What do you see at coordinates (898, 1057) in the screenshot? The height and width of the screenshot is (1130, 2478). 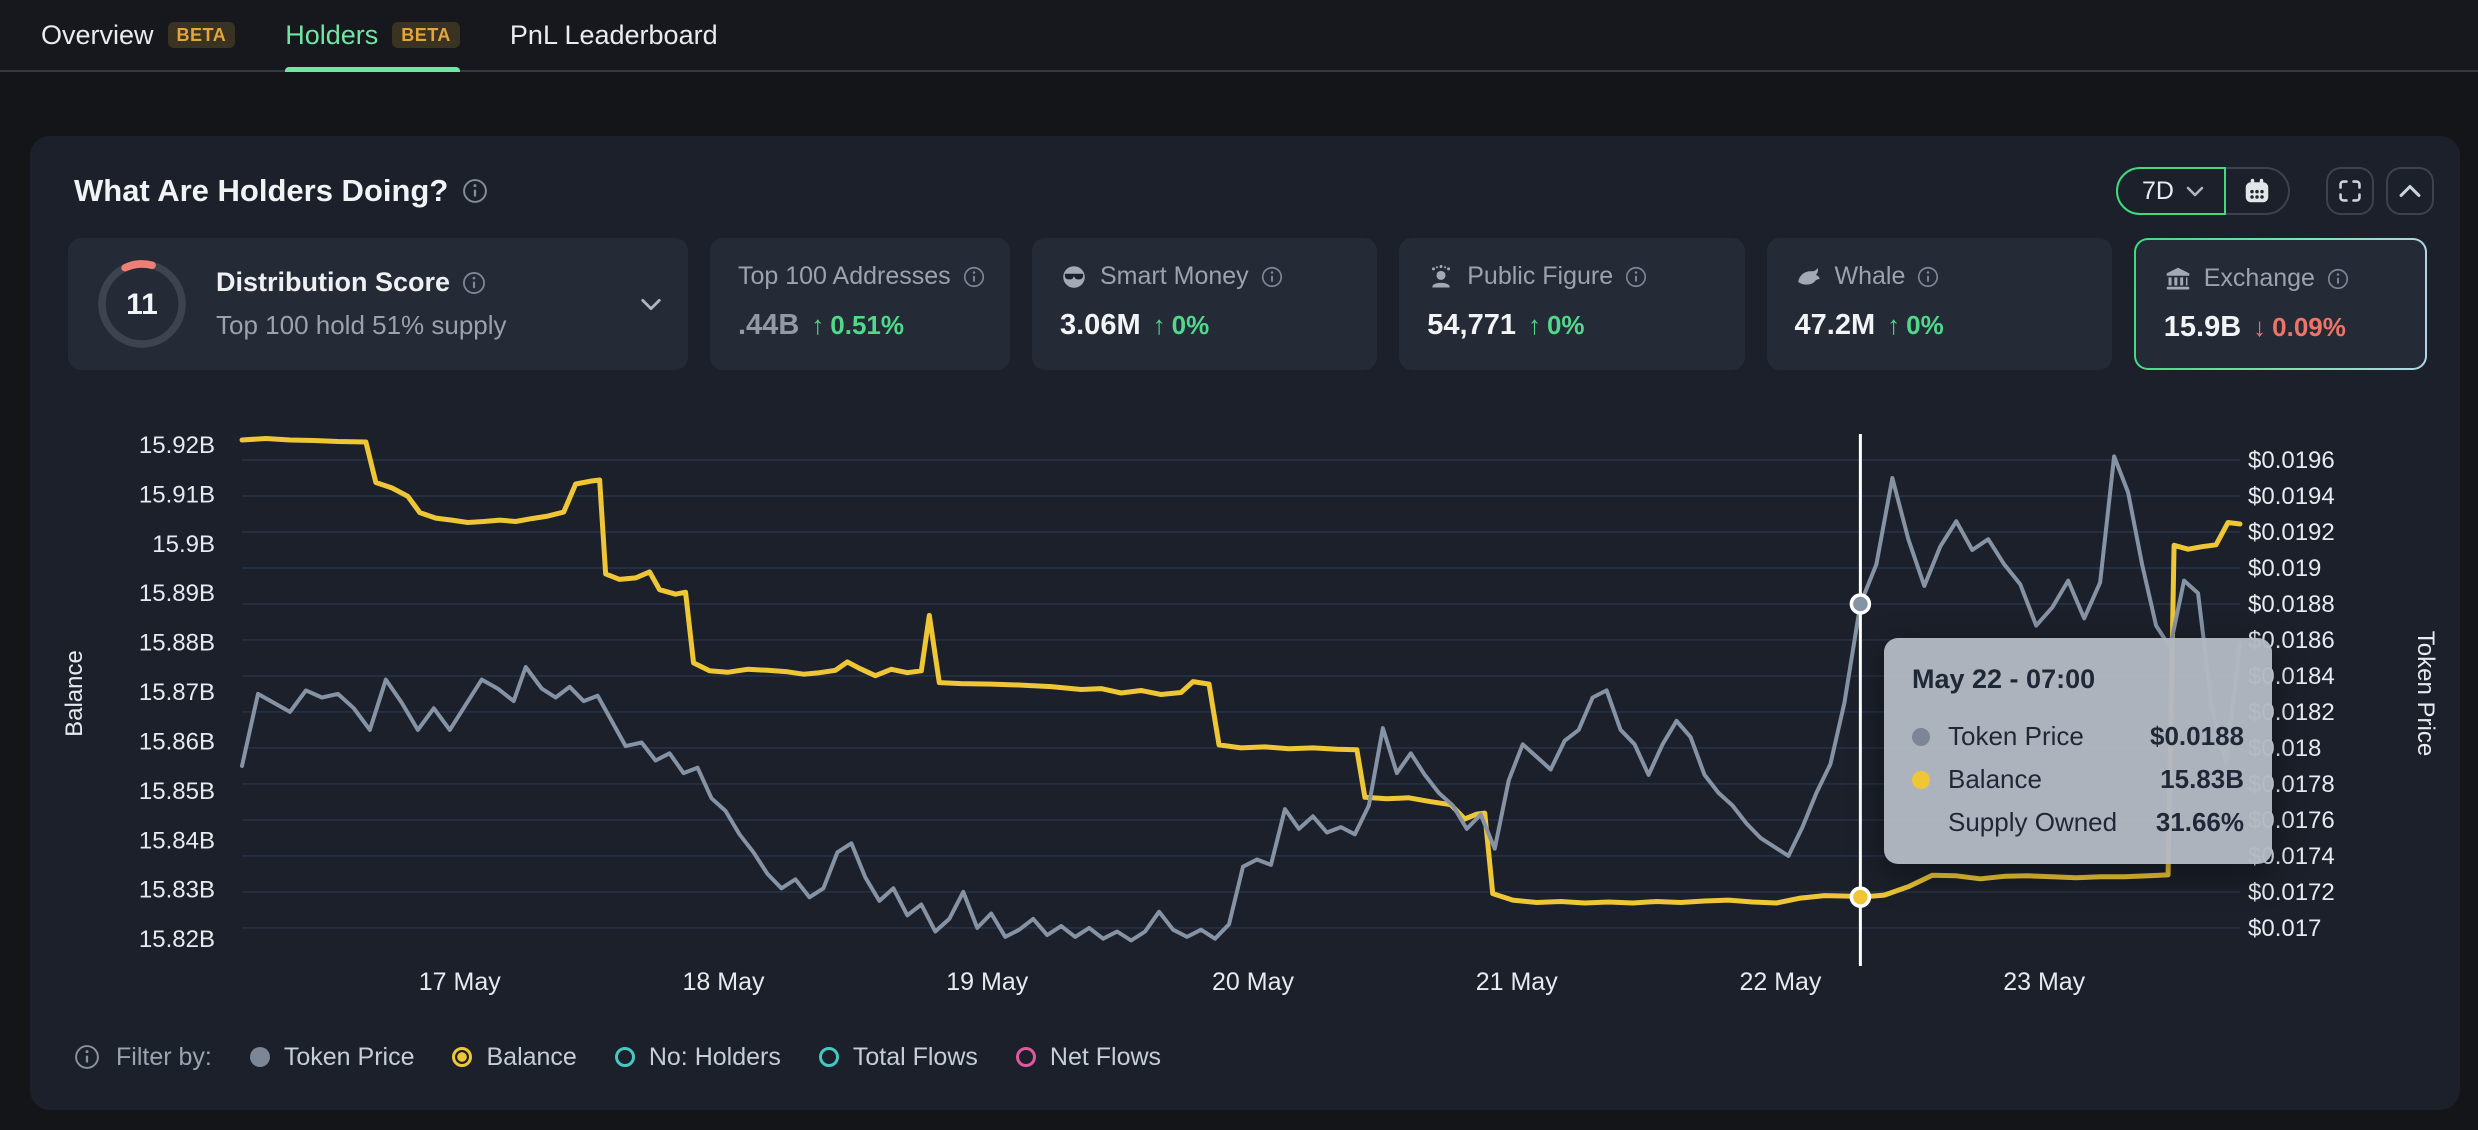 I see `filter-total-flows: Total Flows` at bounding box center [898, 1057].